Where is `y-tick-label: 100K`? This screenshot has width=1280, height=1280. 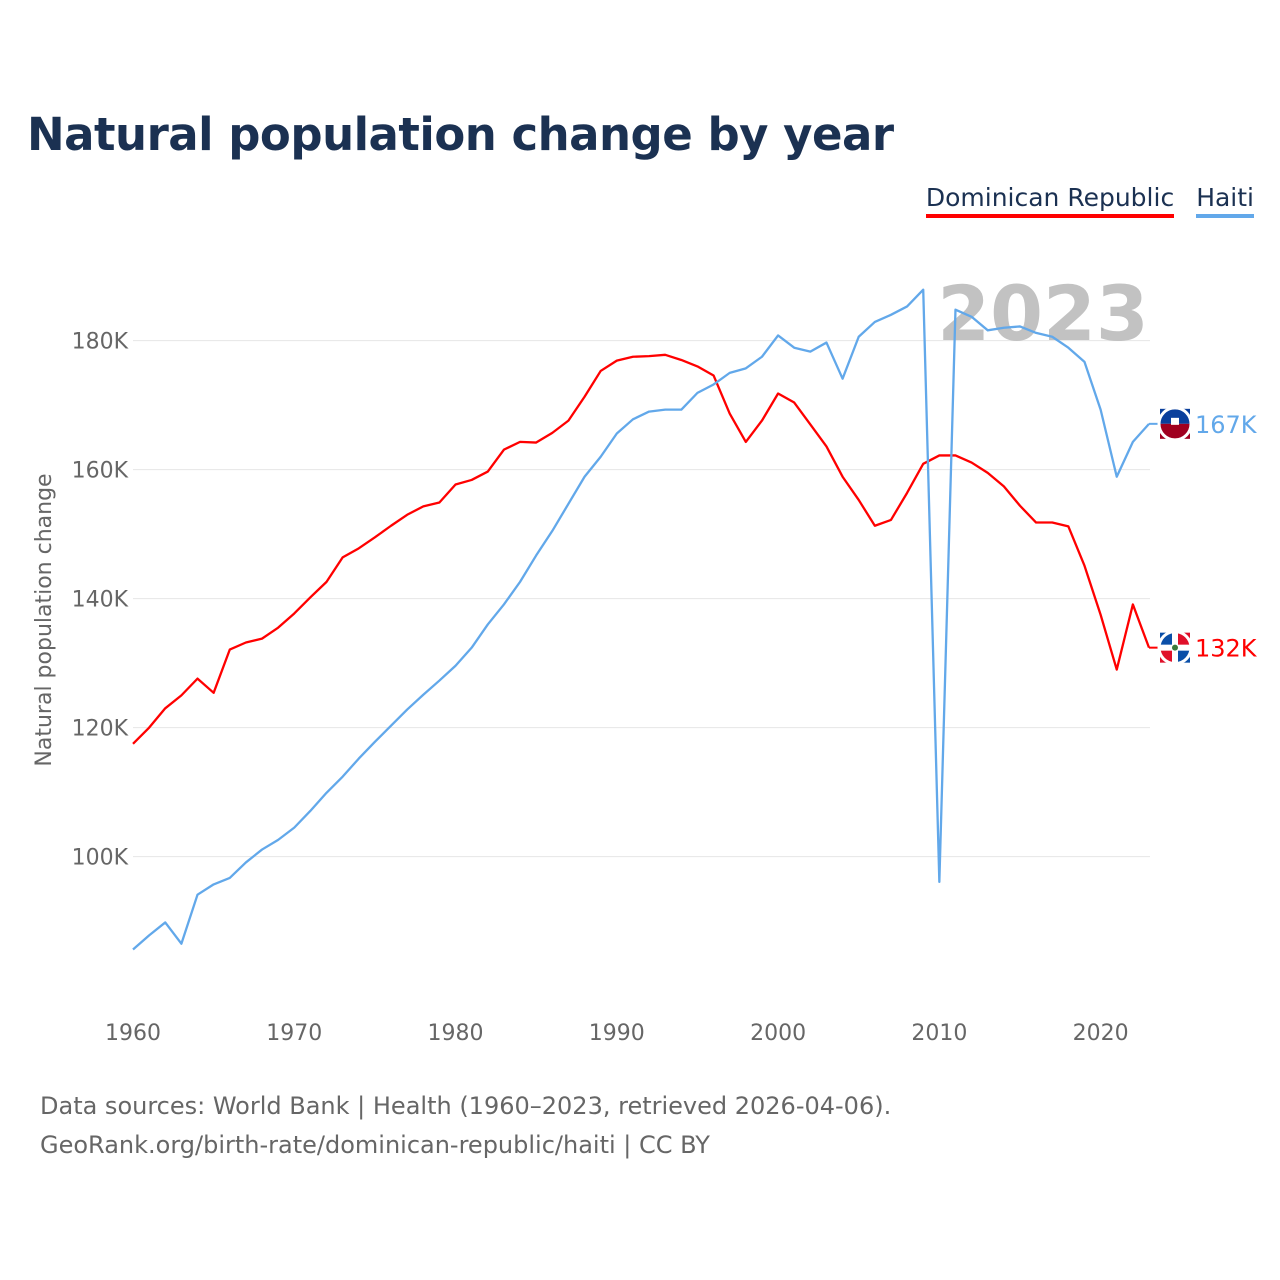
y-tick-label: 100K is located at coordinates (100, 858).